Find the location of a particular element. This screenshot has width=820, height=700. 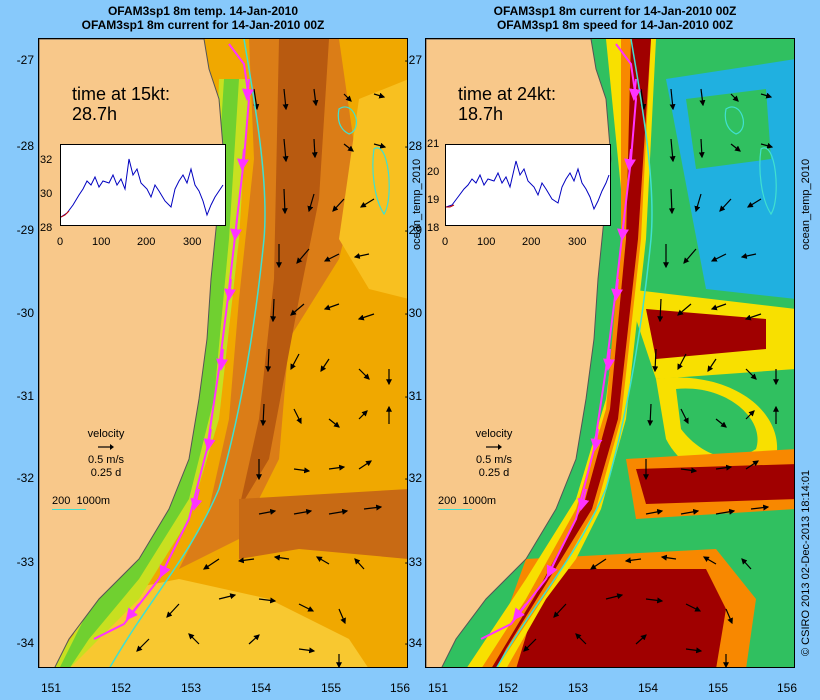

inset-ytick: 30 is located at coordinates (46, 194).